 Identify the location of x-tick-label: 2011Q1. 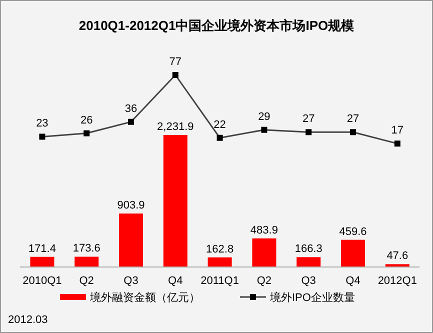
(219, 281).